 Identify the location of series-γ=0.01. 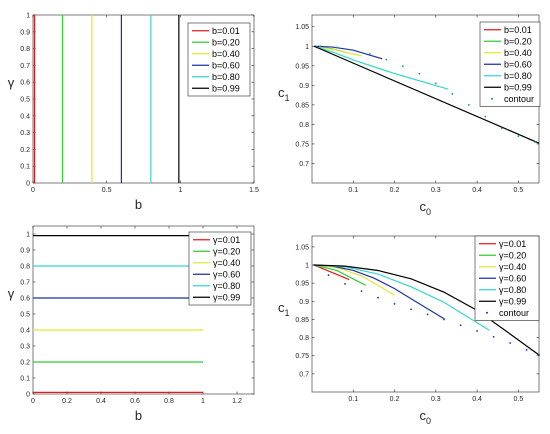
(331, 272).